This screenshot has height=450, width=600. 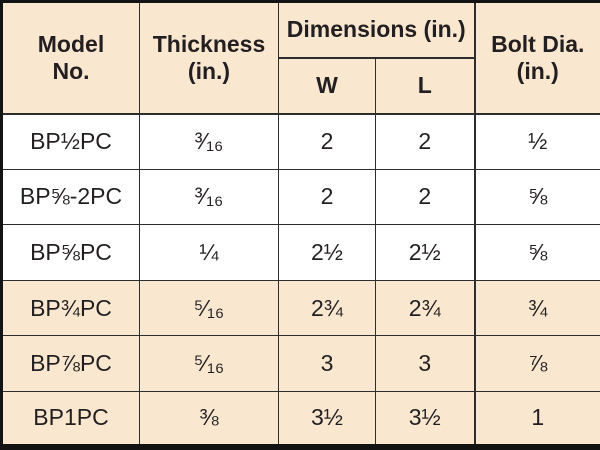 What do you see at coordinates (70, 252) in the screenshot?
I see `cell-model: BP⅝PC` at bounding box center [70, 252].